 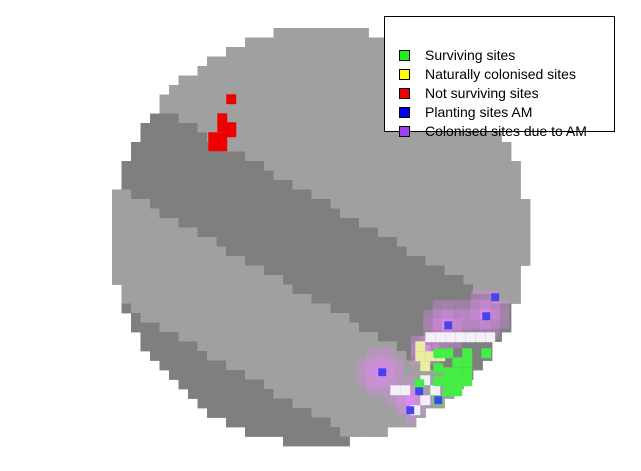 What do you see at coordinates (493, 131) in the screenshot?
I see `legend-item-colonised-am: Colonised sites due to AM` at bounding box center [493, 131].